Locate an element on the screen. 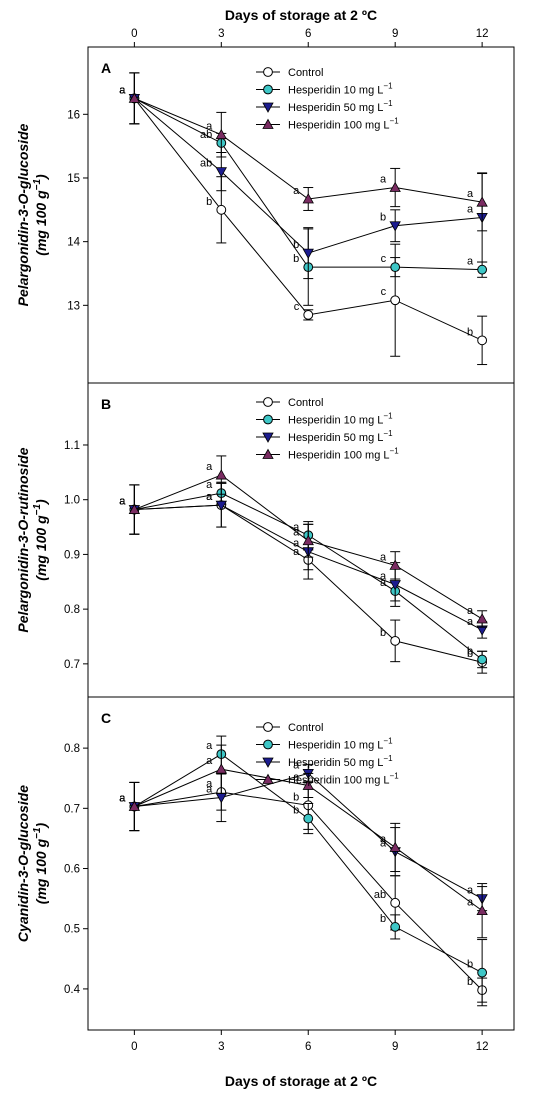 This screenshot has height=1096, width=550. y-tick-label: 1.1 is located at coordinates (72, 446).